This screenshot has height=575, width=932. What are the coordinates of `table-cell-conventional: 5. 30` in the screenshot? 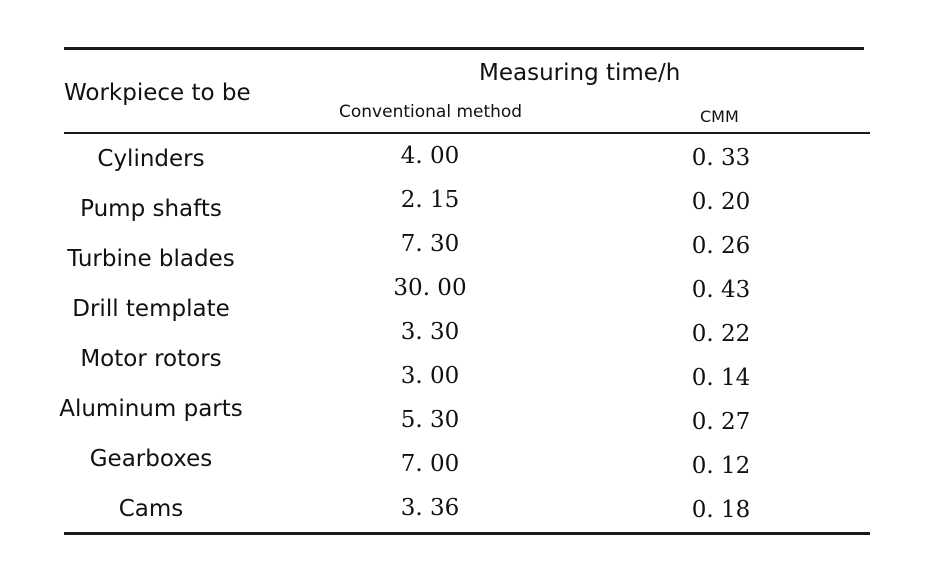 It's located at (430, 420).